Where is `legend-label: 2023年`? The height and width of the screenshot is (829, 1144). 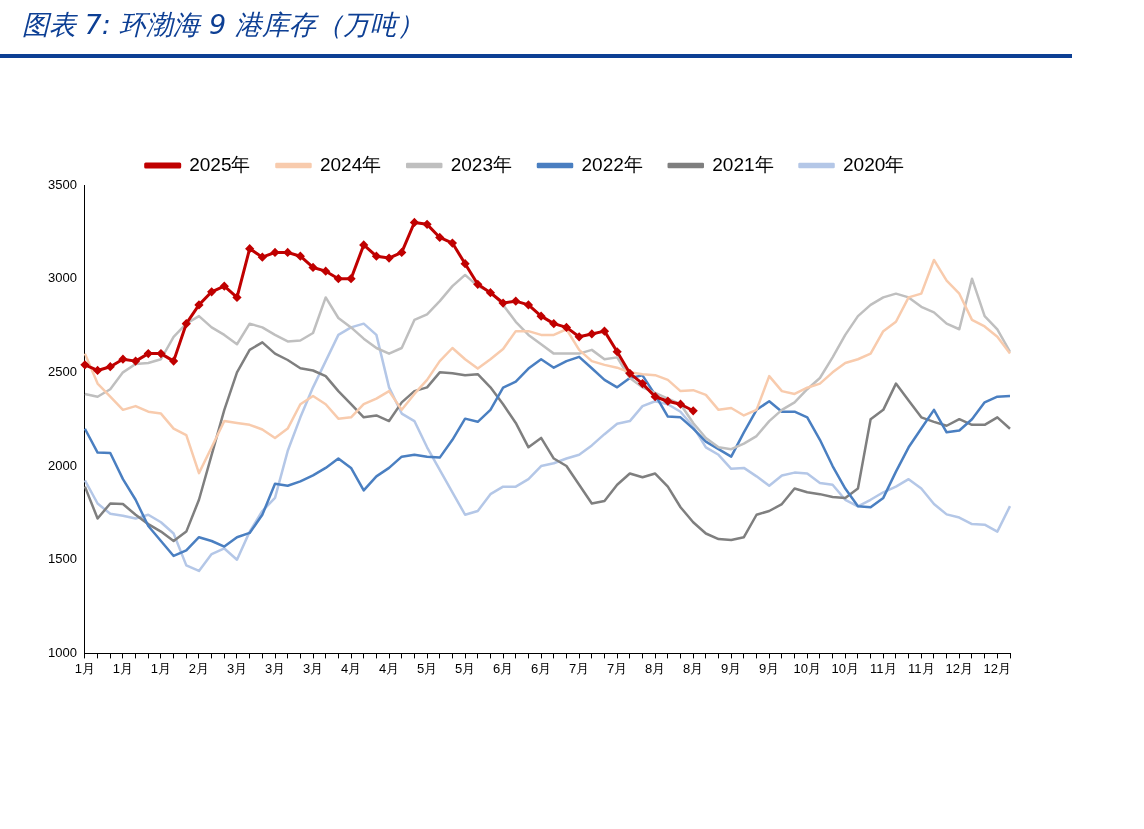 legend-label: 2023年 is located at coordinates (481, 164).